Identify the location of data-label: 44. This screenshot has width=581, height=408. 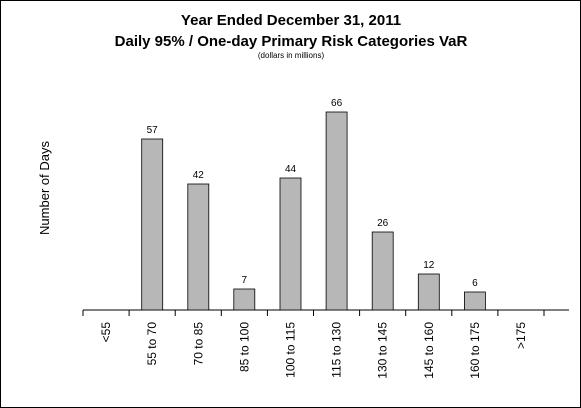
(291, 169).